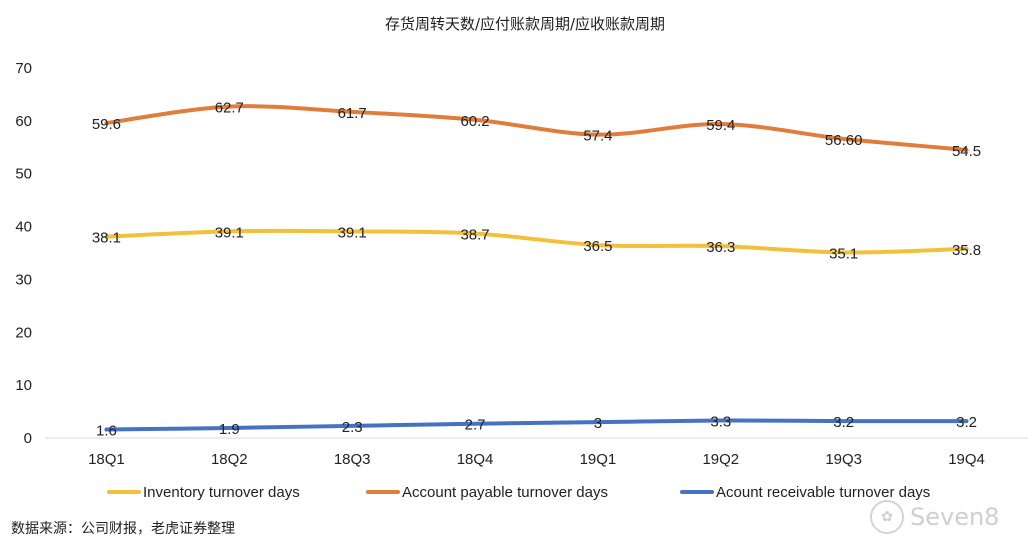  What do you see at coordinates (505, 492) in the screenshot?
I see `legend-label: Account payable turnover days` at bounding box center [505, 492].